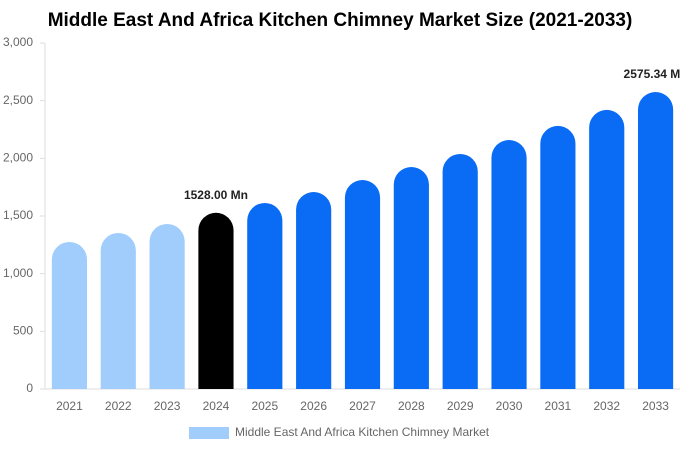 The image size is (680, 450). I want to click on x-tick-label: 2030, so click(509, 406).